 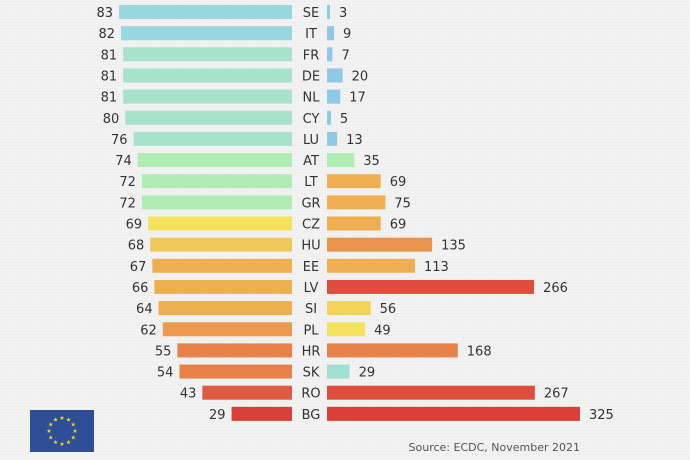 I want to click on bar-right-fr, so click(x=330, y=54).